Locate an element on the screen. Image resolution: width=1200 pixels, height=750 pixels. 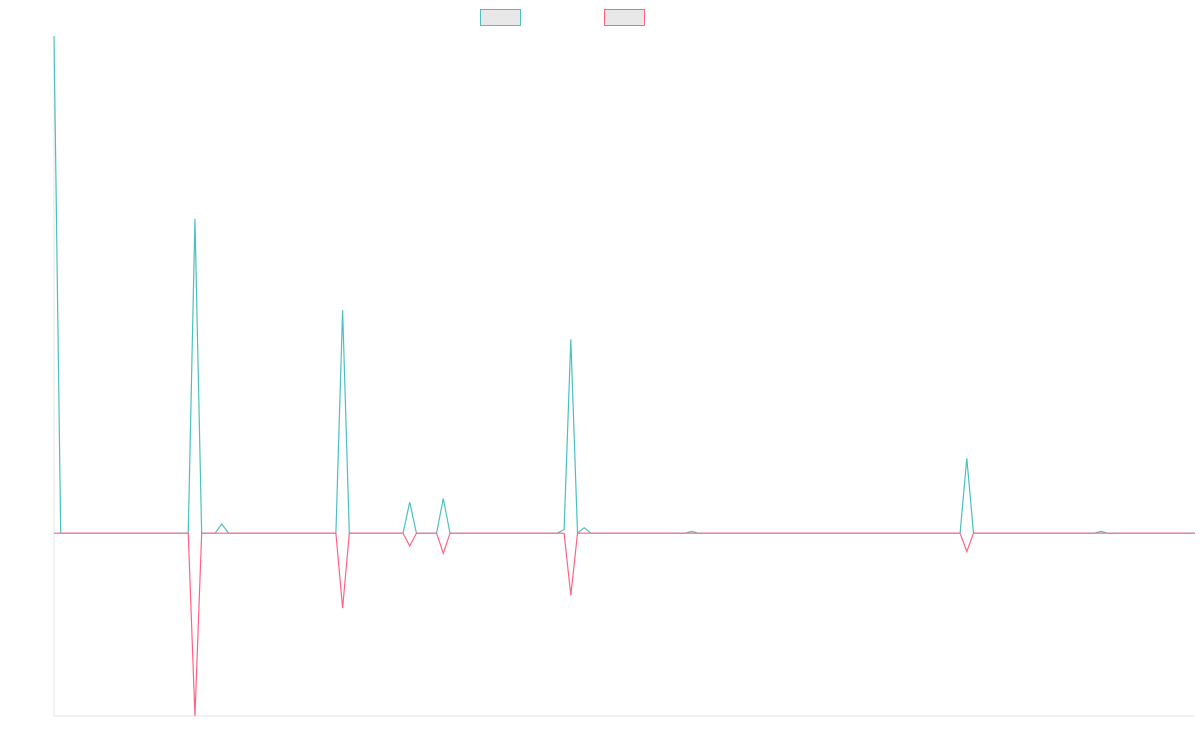
legend is located at coordinates (562, 17).